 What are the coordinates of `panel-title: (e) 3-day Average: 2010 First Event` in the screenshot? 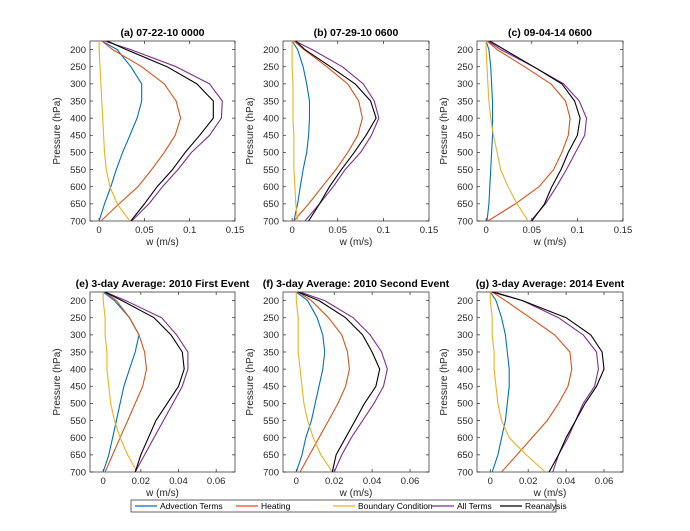 It's located at (163, 284).